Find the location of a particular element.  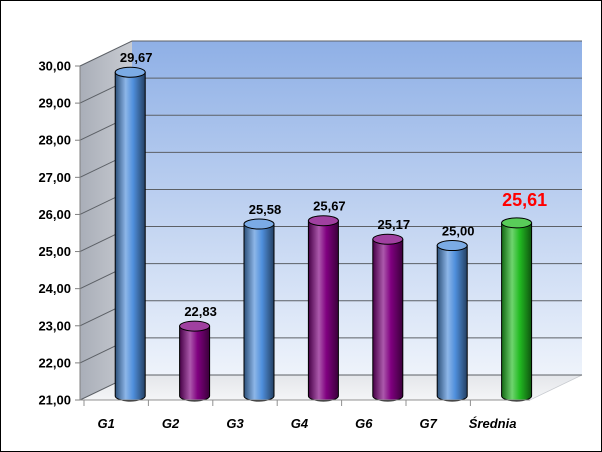

y-tick-label: 23,00 is located at coordinates (54, 325).